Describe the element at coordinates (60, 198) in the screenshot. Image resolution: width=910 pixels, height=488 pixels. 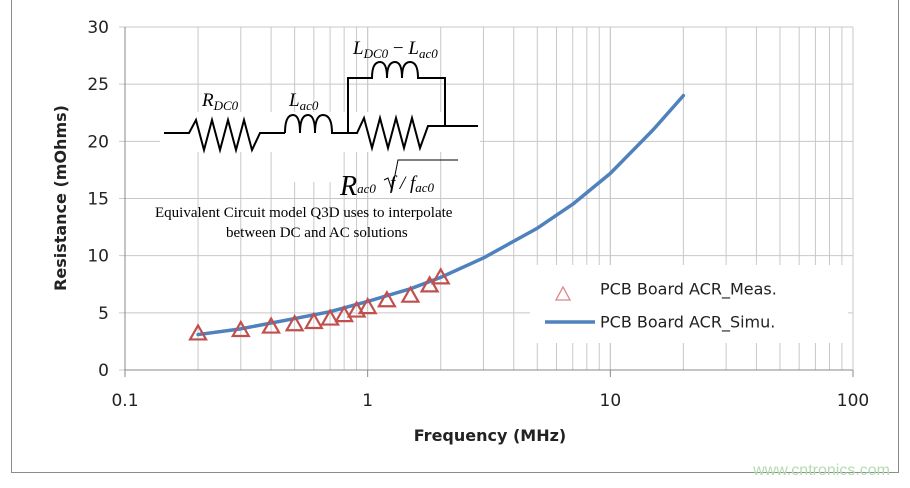
I see `y-axis-label: Resistance (mOhms)` at that location.